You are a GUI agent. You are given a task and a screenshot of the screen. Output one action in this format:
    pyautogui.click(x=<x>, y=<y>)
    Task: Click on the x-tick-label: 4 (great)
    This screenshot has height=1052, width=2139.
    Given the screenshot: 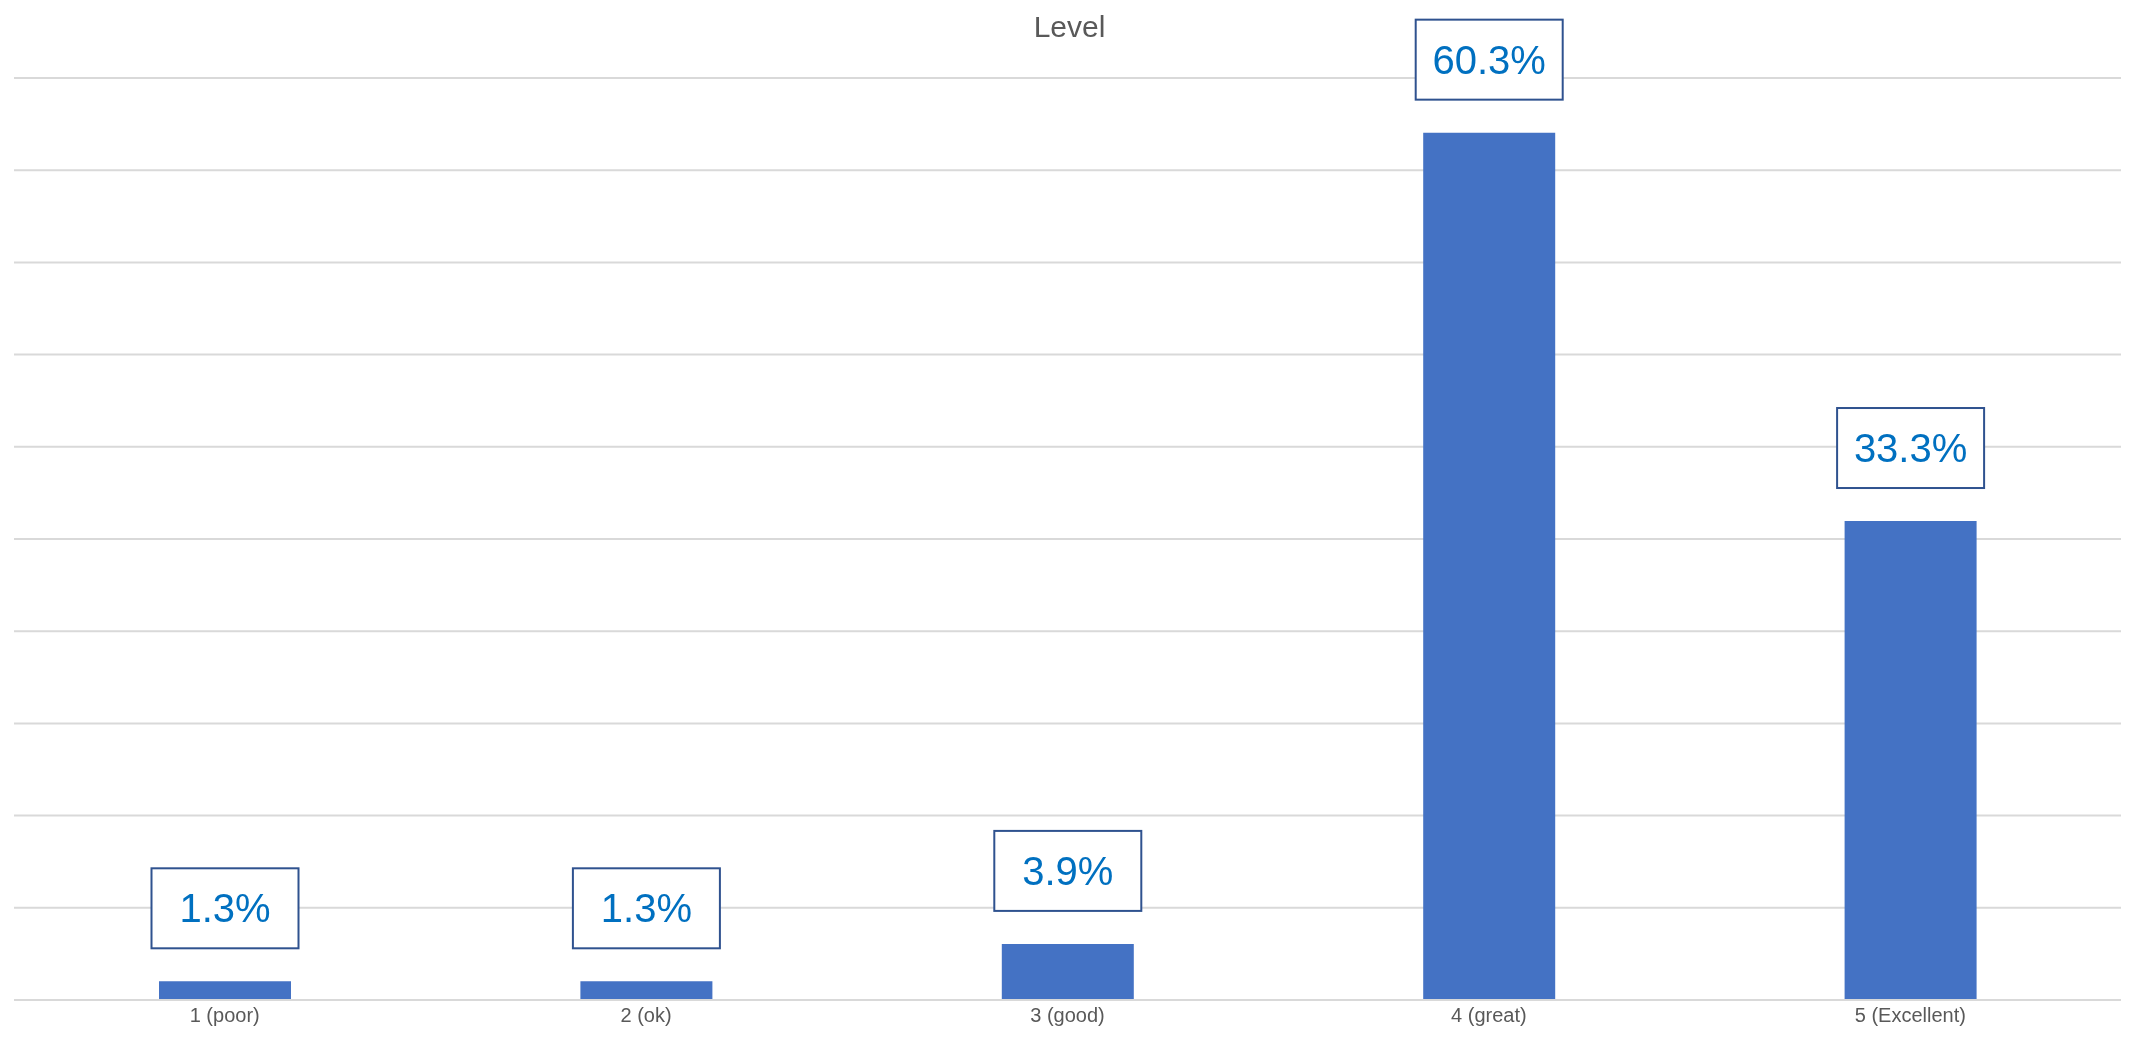 What is the action you would take?
    pyautogui.click(x=1489, y=1015)
    